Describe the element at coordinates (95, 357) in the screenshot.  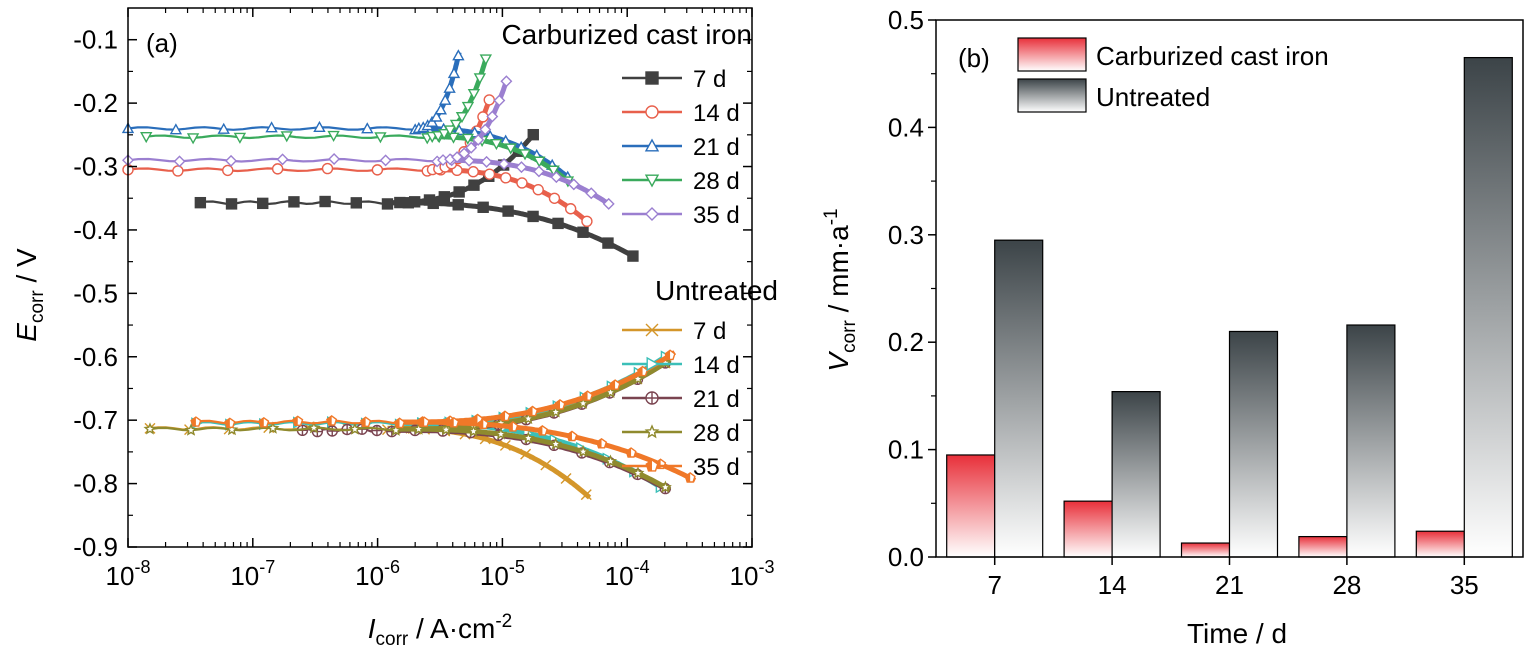
I see `y-tick-label: -0.6` at that location.